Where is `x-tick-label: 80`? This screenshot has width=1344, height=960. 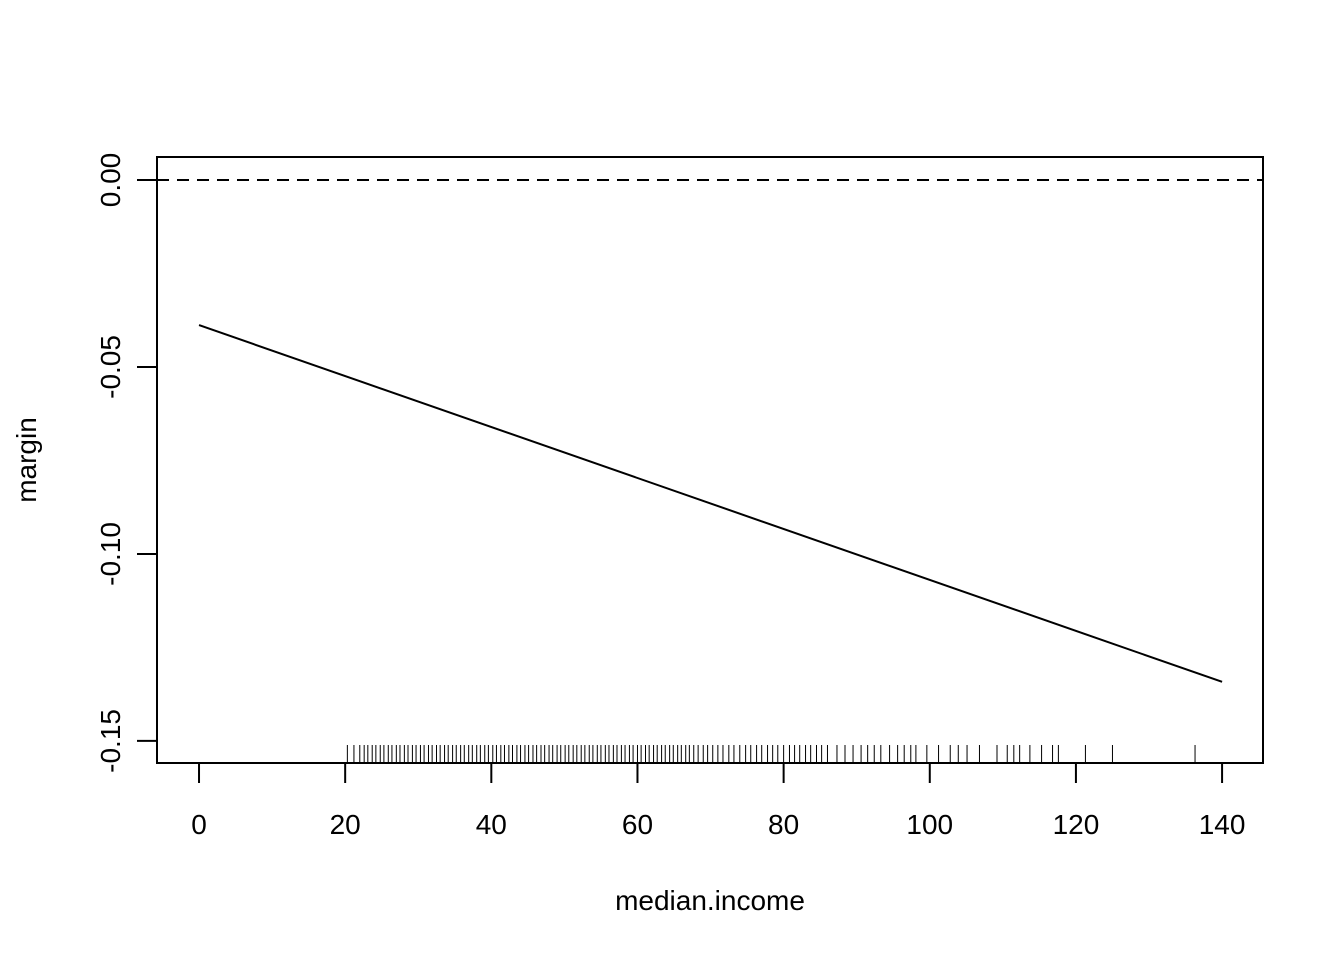 x-tick-label: 80 is located at coordinates (783, 824).